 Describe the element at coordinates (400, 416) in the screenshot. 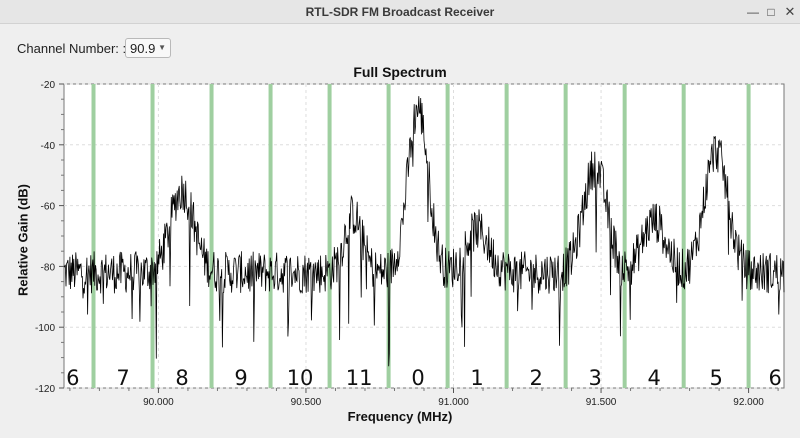

I see `x-axis-label: Frequency (MHz)` at that location.